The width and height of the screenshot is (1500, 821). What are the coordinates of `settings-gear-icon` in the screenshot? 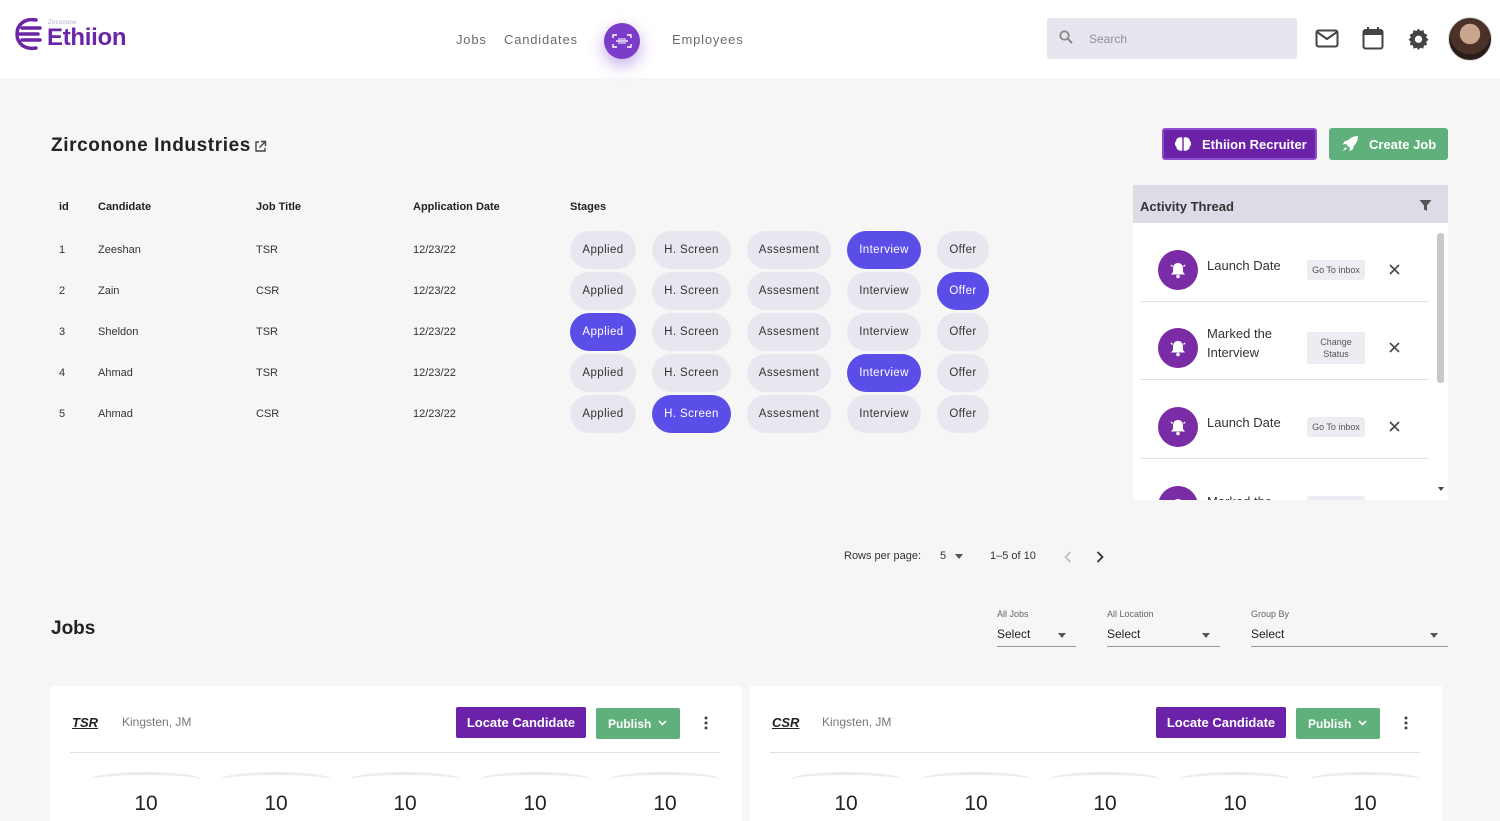 It's located at (1418, 38).